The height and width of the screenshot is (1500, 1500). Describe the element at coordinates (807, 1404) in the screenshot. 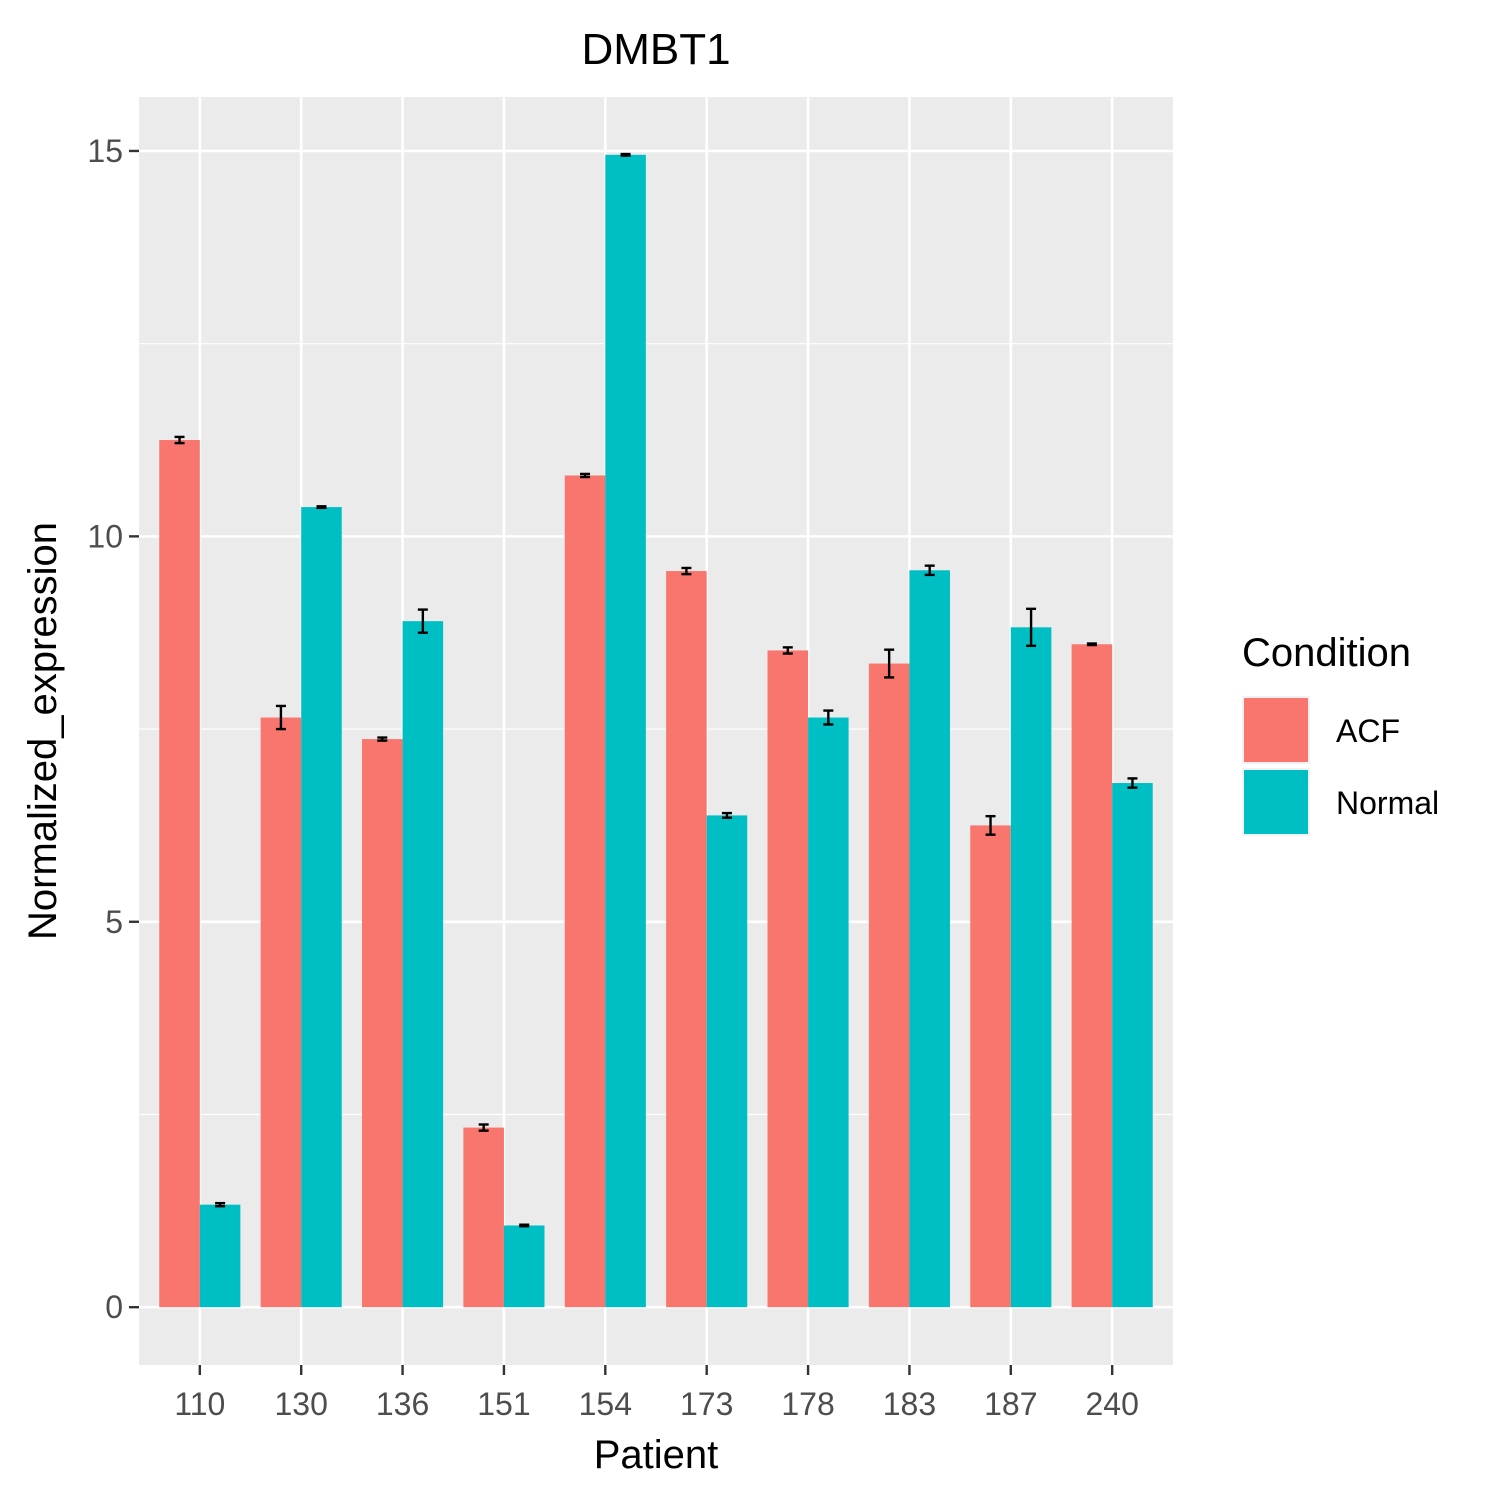

I see `x-tick-label: 178` at that location.